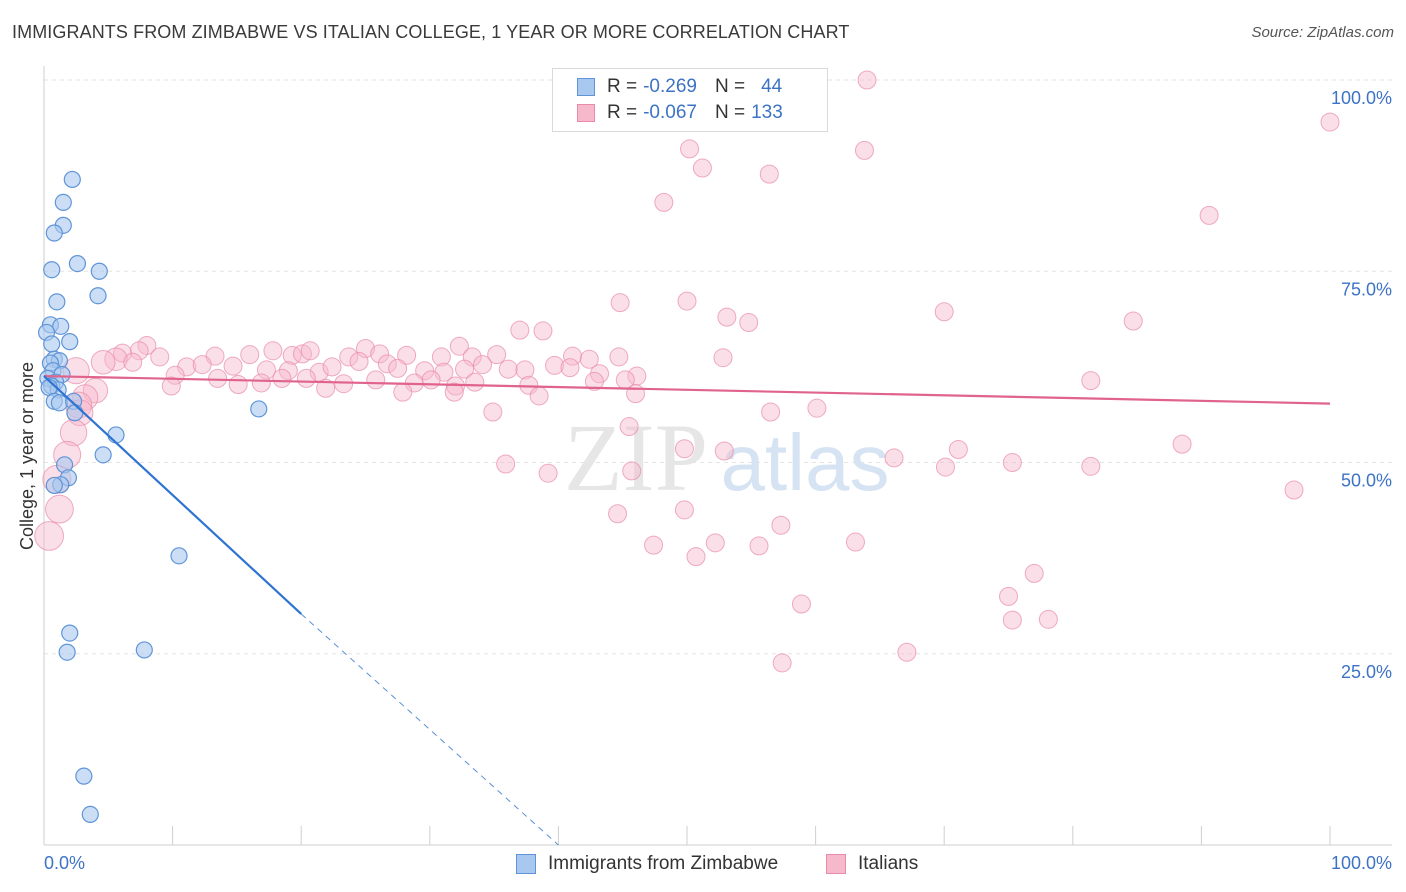  Describe the element at coordinates (690, 100) in the screenshot. I see `correlation-legend: R = -0.269 N = 44 R = -0.067 N = 133` at that location.